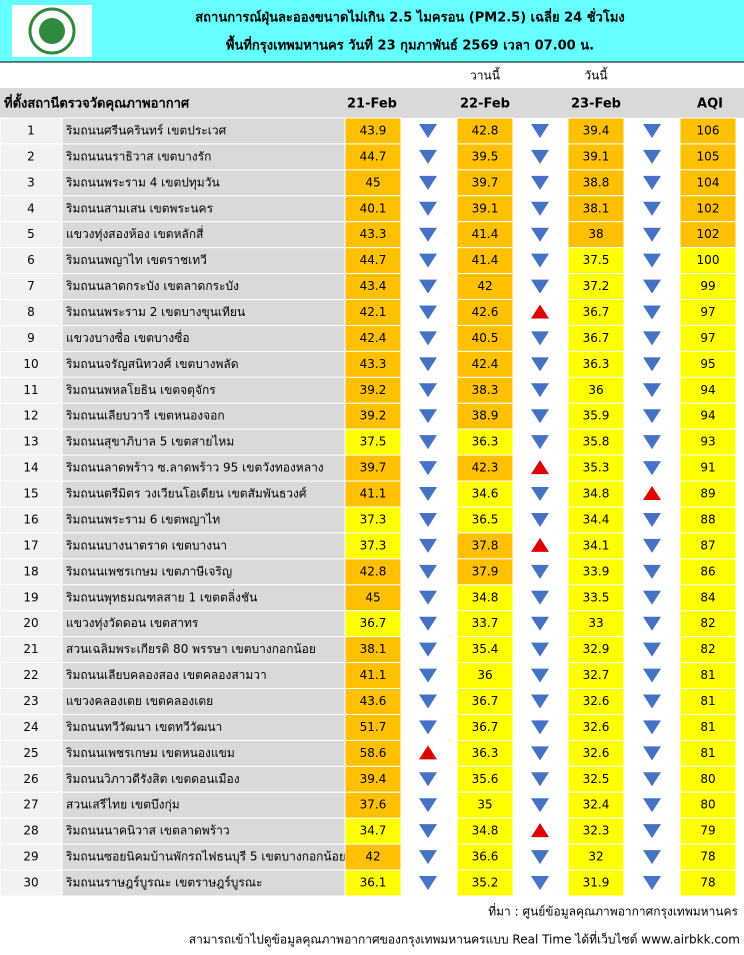  Describe the element at coordinates (152, 779) in the screenshot. I see `station: ริมถนนวิภาวดีรังสิต เขตดอนเมือง` at that location.